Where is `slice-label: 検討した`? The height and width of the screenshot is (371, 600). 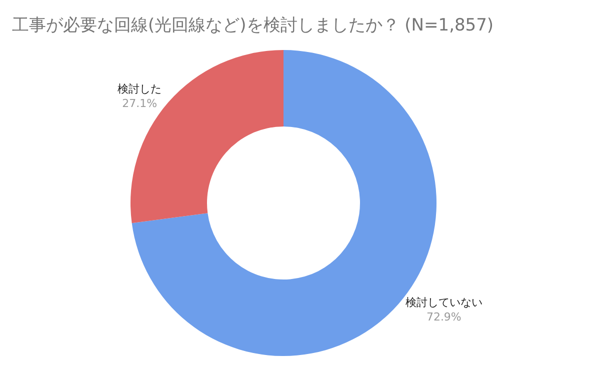 slice-label: 検討した is located at coordinates (140, 89).